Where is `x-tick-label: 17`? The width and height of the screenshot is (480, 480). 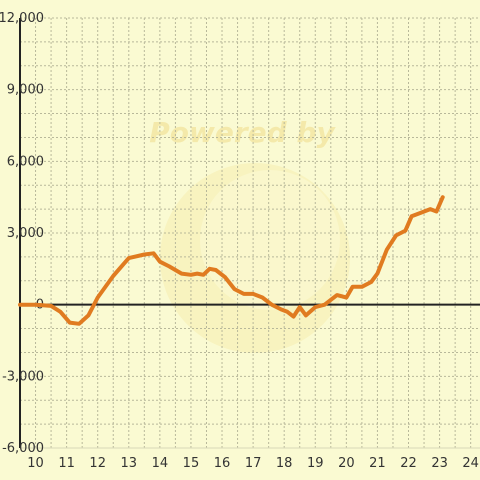
x-tick-label: 17 is located at coordinates (253, 463).